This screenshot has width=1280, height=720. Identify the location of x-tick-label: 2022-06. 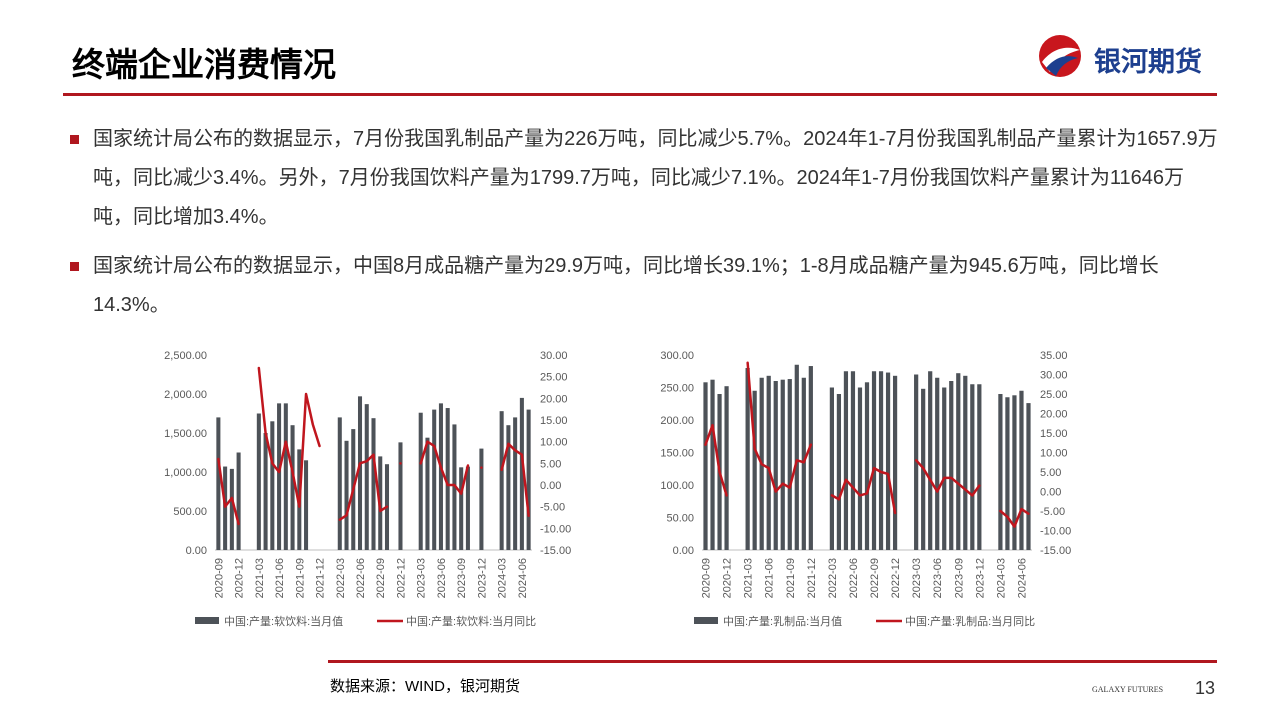
(361, 578).